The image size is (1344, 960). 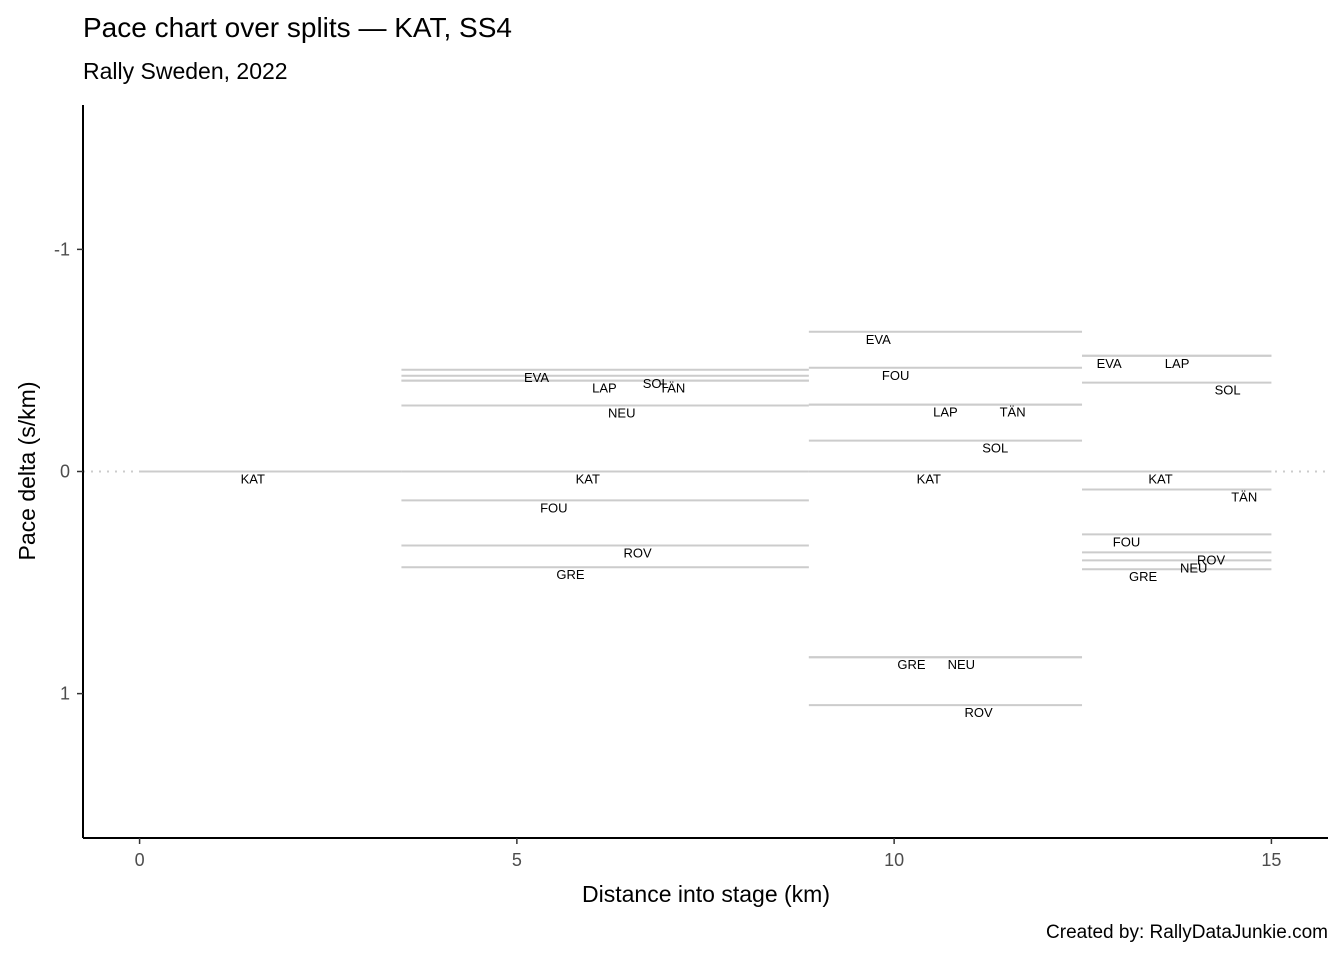 What do you see at coordinates (297, 27) in the screenshot?
I see `chart-title: Pace chart over splits — KAT, SS4` at bounding box center [297, 27].